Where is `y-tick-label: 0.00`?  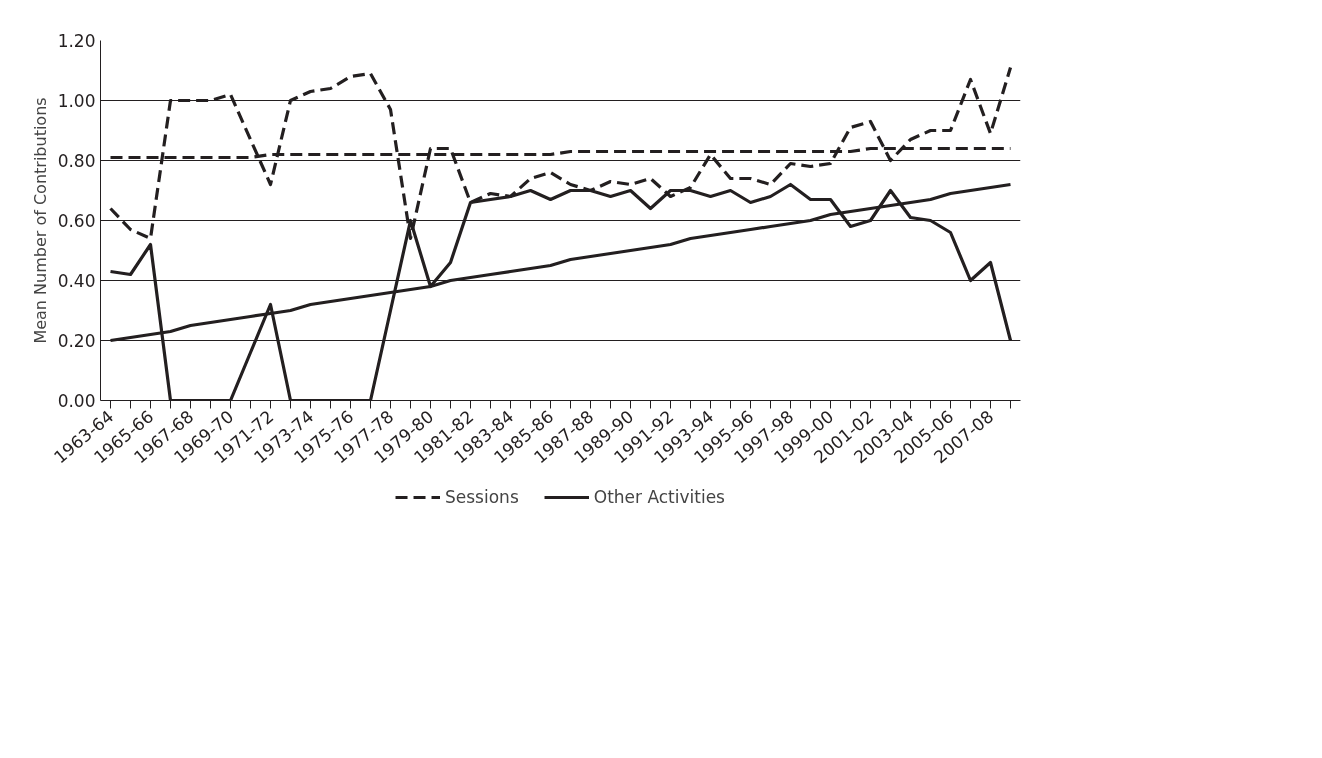 y-tick-label: 0.00 is located at coordinates (76, 401).